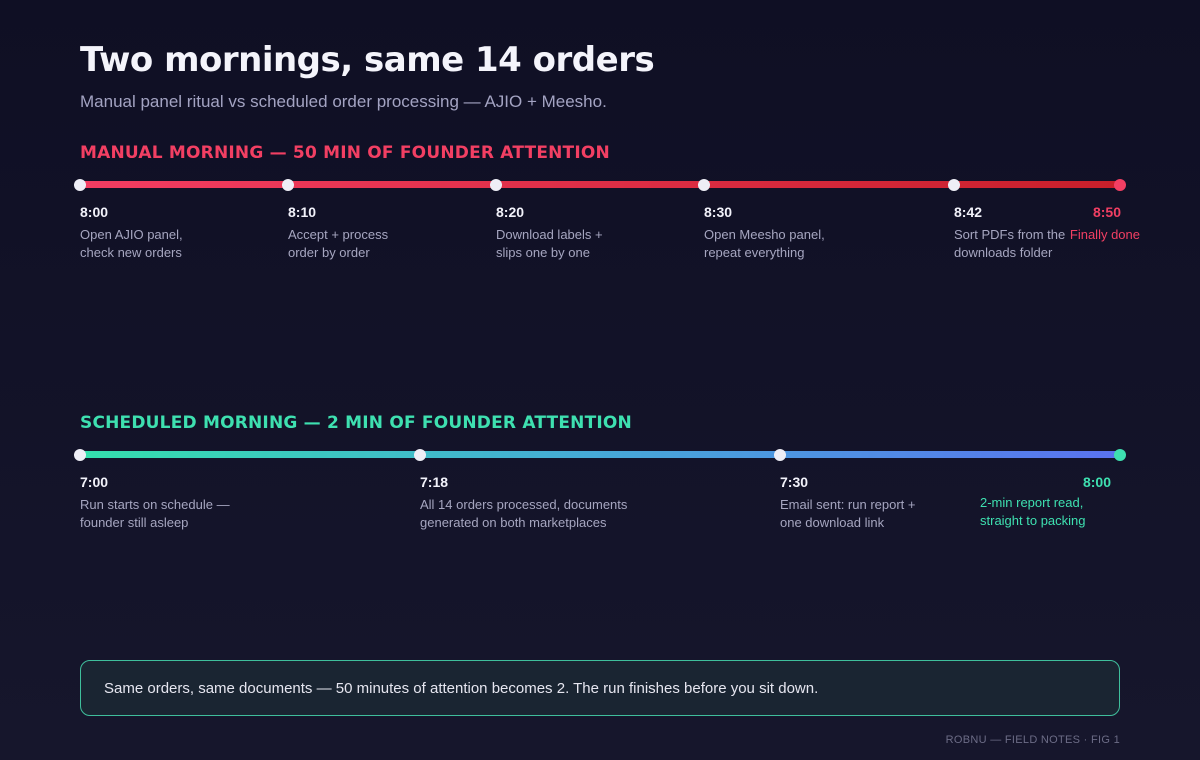 The height and width of the screenshot is (760, 1200). Describe the element at coordinates (94, 212) in the screenshot. I see `manual-stop-time: 8:00` at that location.